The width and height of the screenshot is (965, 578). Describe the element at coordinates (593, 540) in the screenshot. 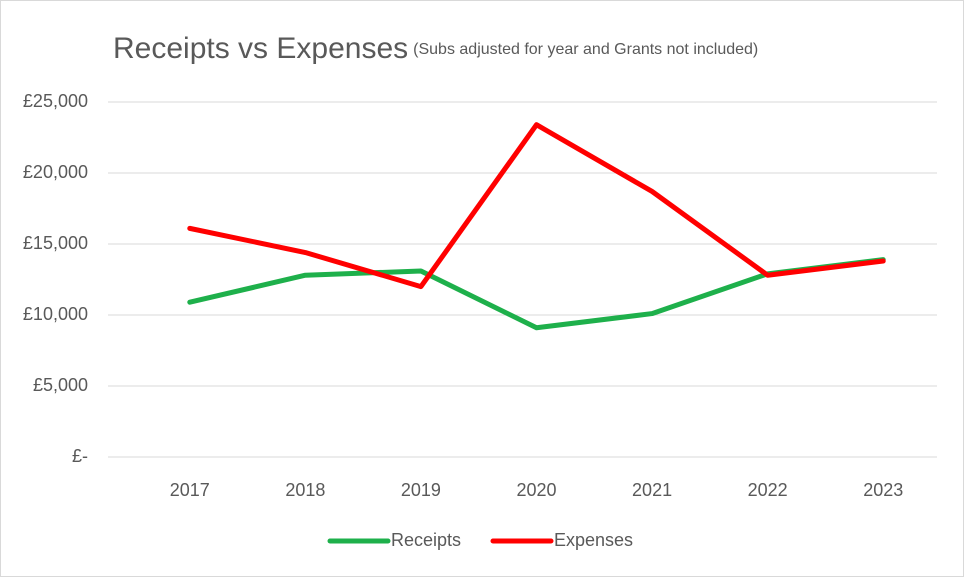

I see `legend-label: Expenses` at that location.